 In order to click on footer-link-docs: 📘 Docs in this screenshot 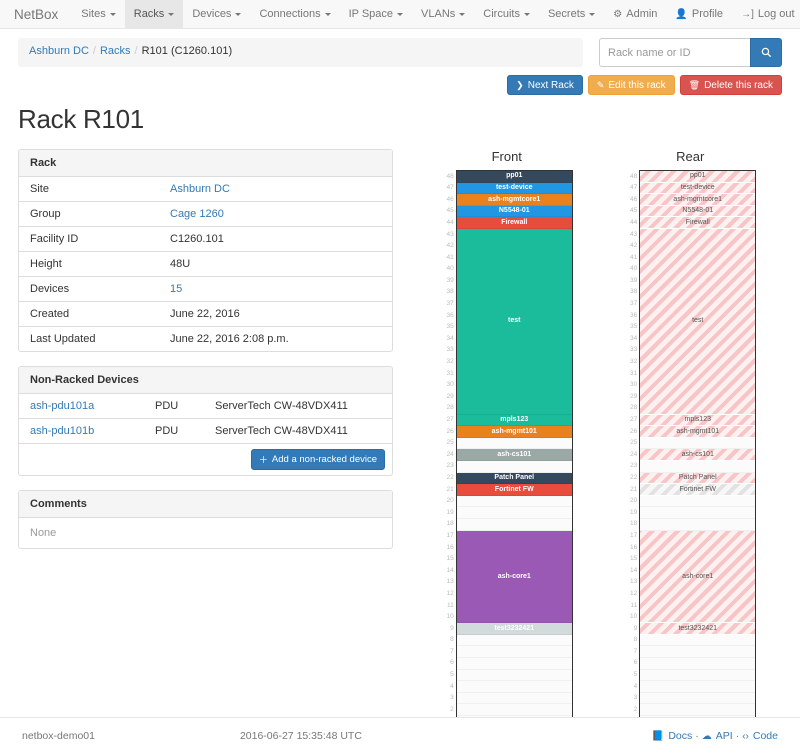, I will do `click(672, 736)`.